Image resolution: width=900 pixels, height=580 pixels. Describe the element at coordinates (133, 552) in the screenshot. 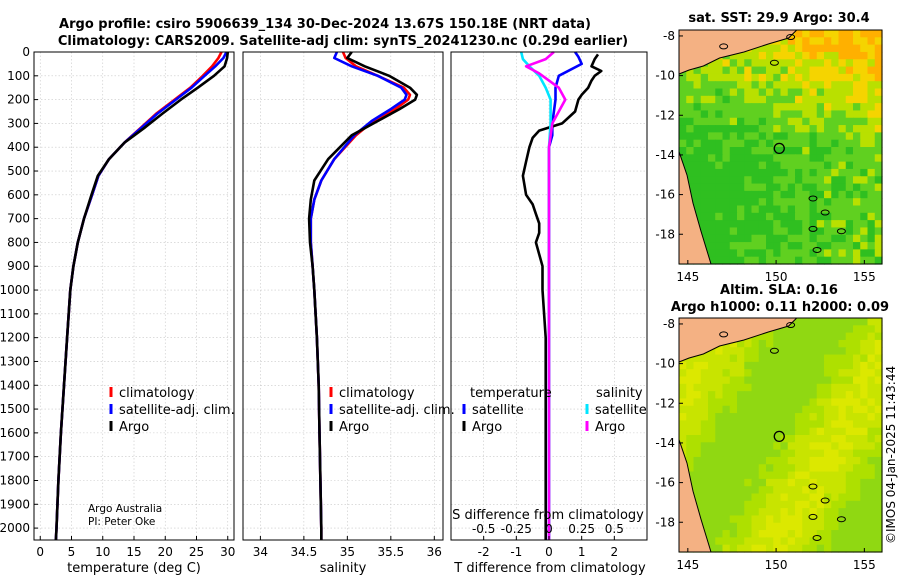

I see `x-tick-label: 15` at that location.